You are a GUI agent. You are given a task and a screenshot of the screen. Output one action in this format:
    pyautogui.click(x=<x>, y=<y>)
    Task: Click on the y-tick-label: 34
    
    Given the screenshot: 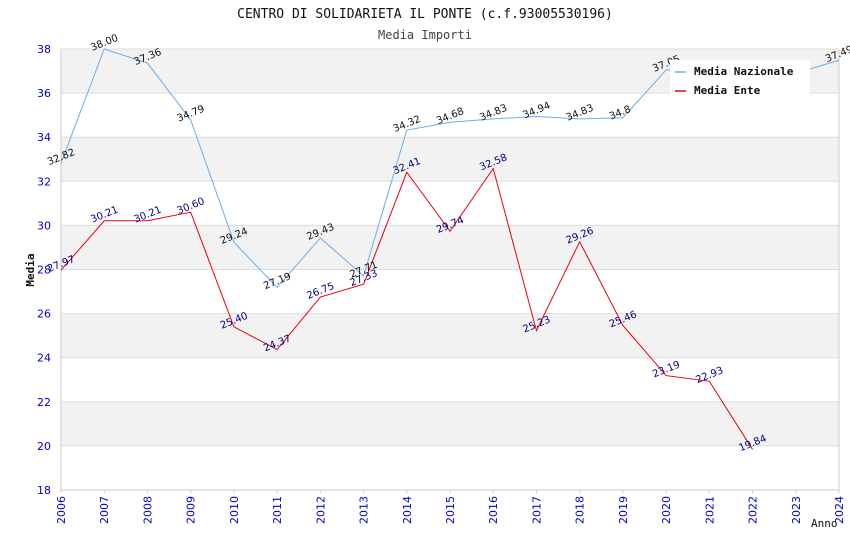 What is the action you would take?
    pyautogui.click(x=44, y=137)
    